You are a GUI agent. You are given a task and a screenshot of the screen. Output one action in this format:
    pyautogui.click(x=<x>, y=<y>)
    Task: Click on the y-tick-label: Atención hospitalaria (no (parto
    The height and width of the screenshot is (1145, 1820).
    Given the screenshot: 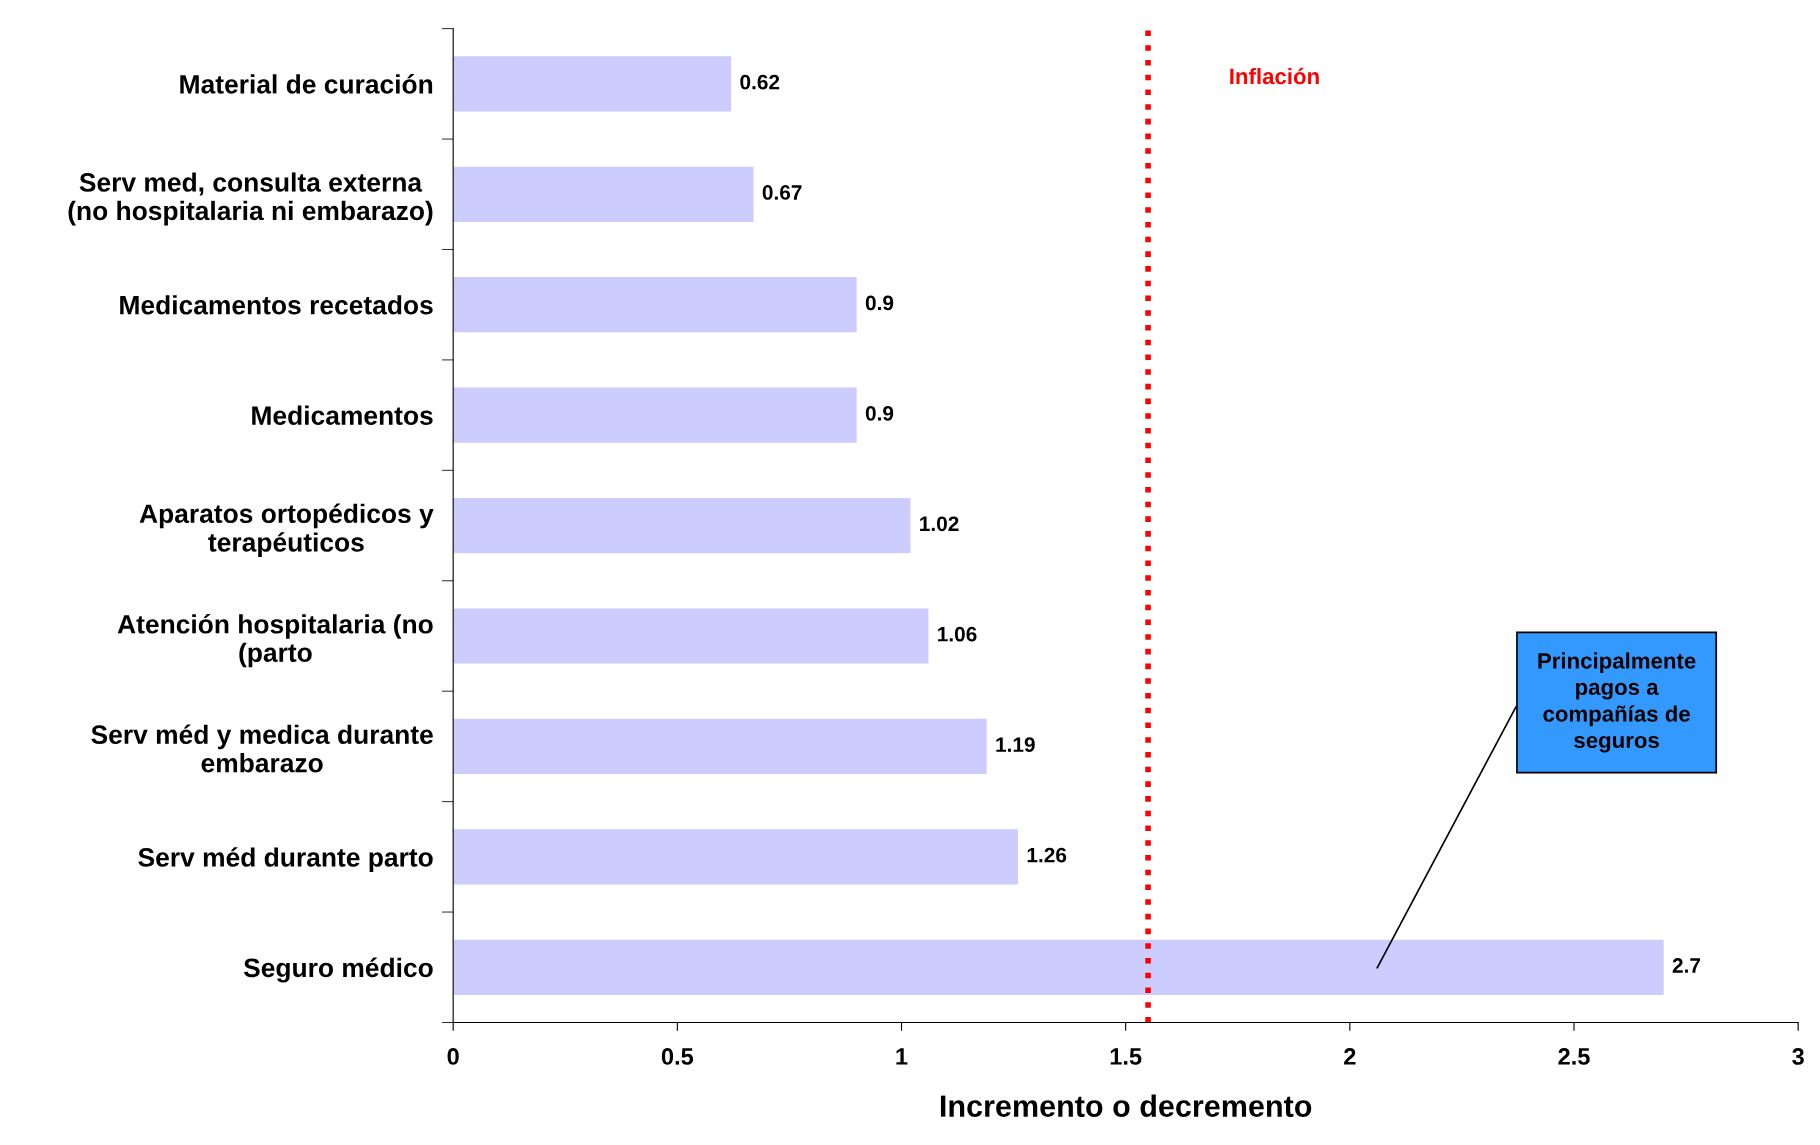 What is the action you would take?
    pyautogui.click(x=275, y=641)
    